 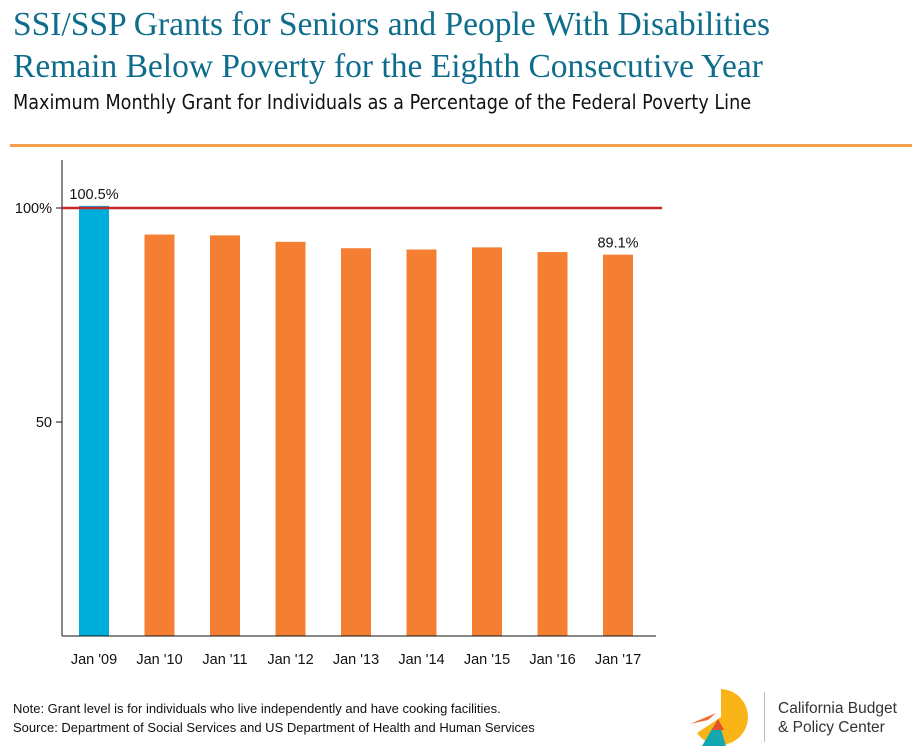 I want to click on x-tick-label: Jan '11, so click(x=224, y=660).